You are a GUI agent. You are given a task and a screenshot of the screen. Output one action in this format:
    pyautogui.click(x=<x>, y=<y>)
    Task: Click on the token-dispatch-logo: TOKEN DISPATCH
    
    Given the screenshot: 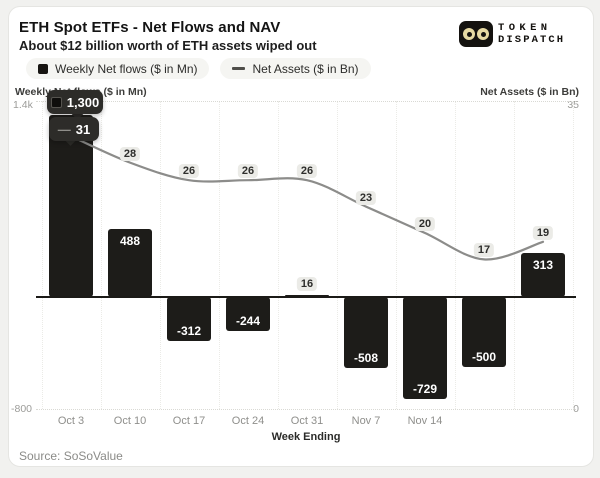 What is the action you would take?
    pyautogui.click(x=512, y=34)
    